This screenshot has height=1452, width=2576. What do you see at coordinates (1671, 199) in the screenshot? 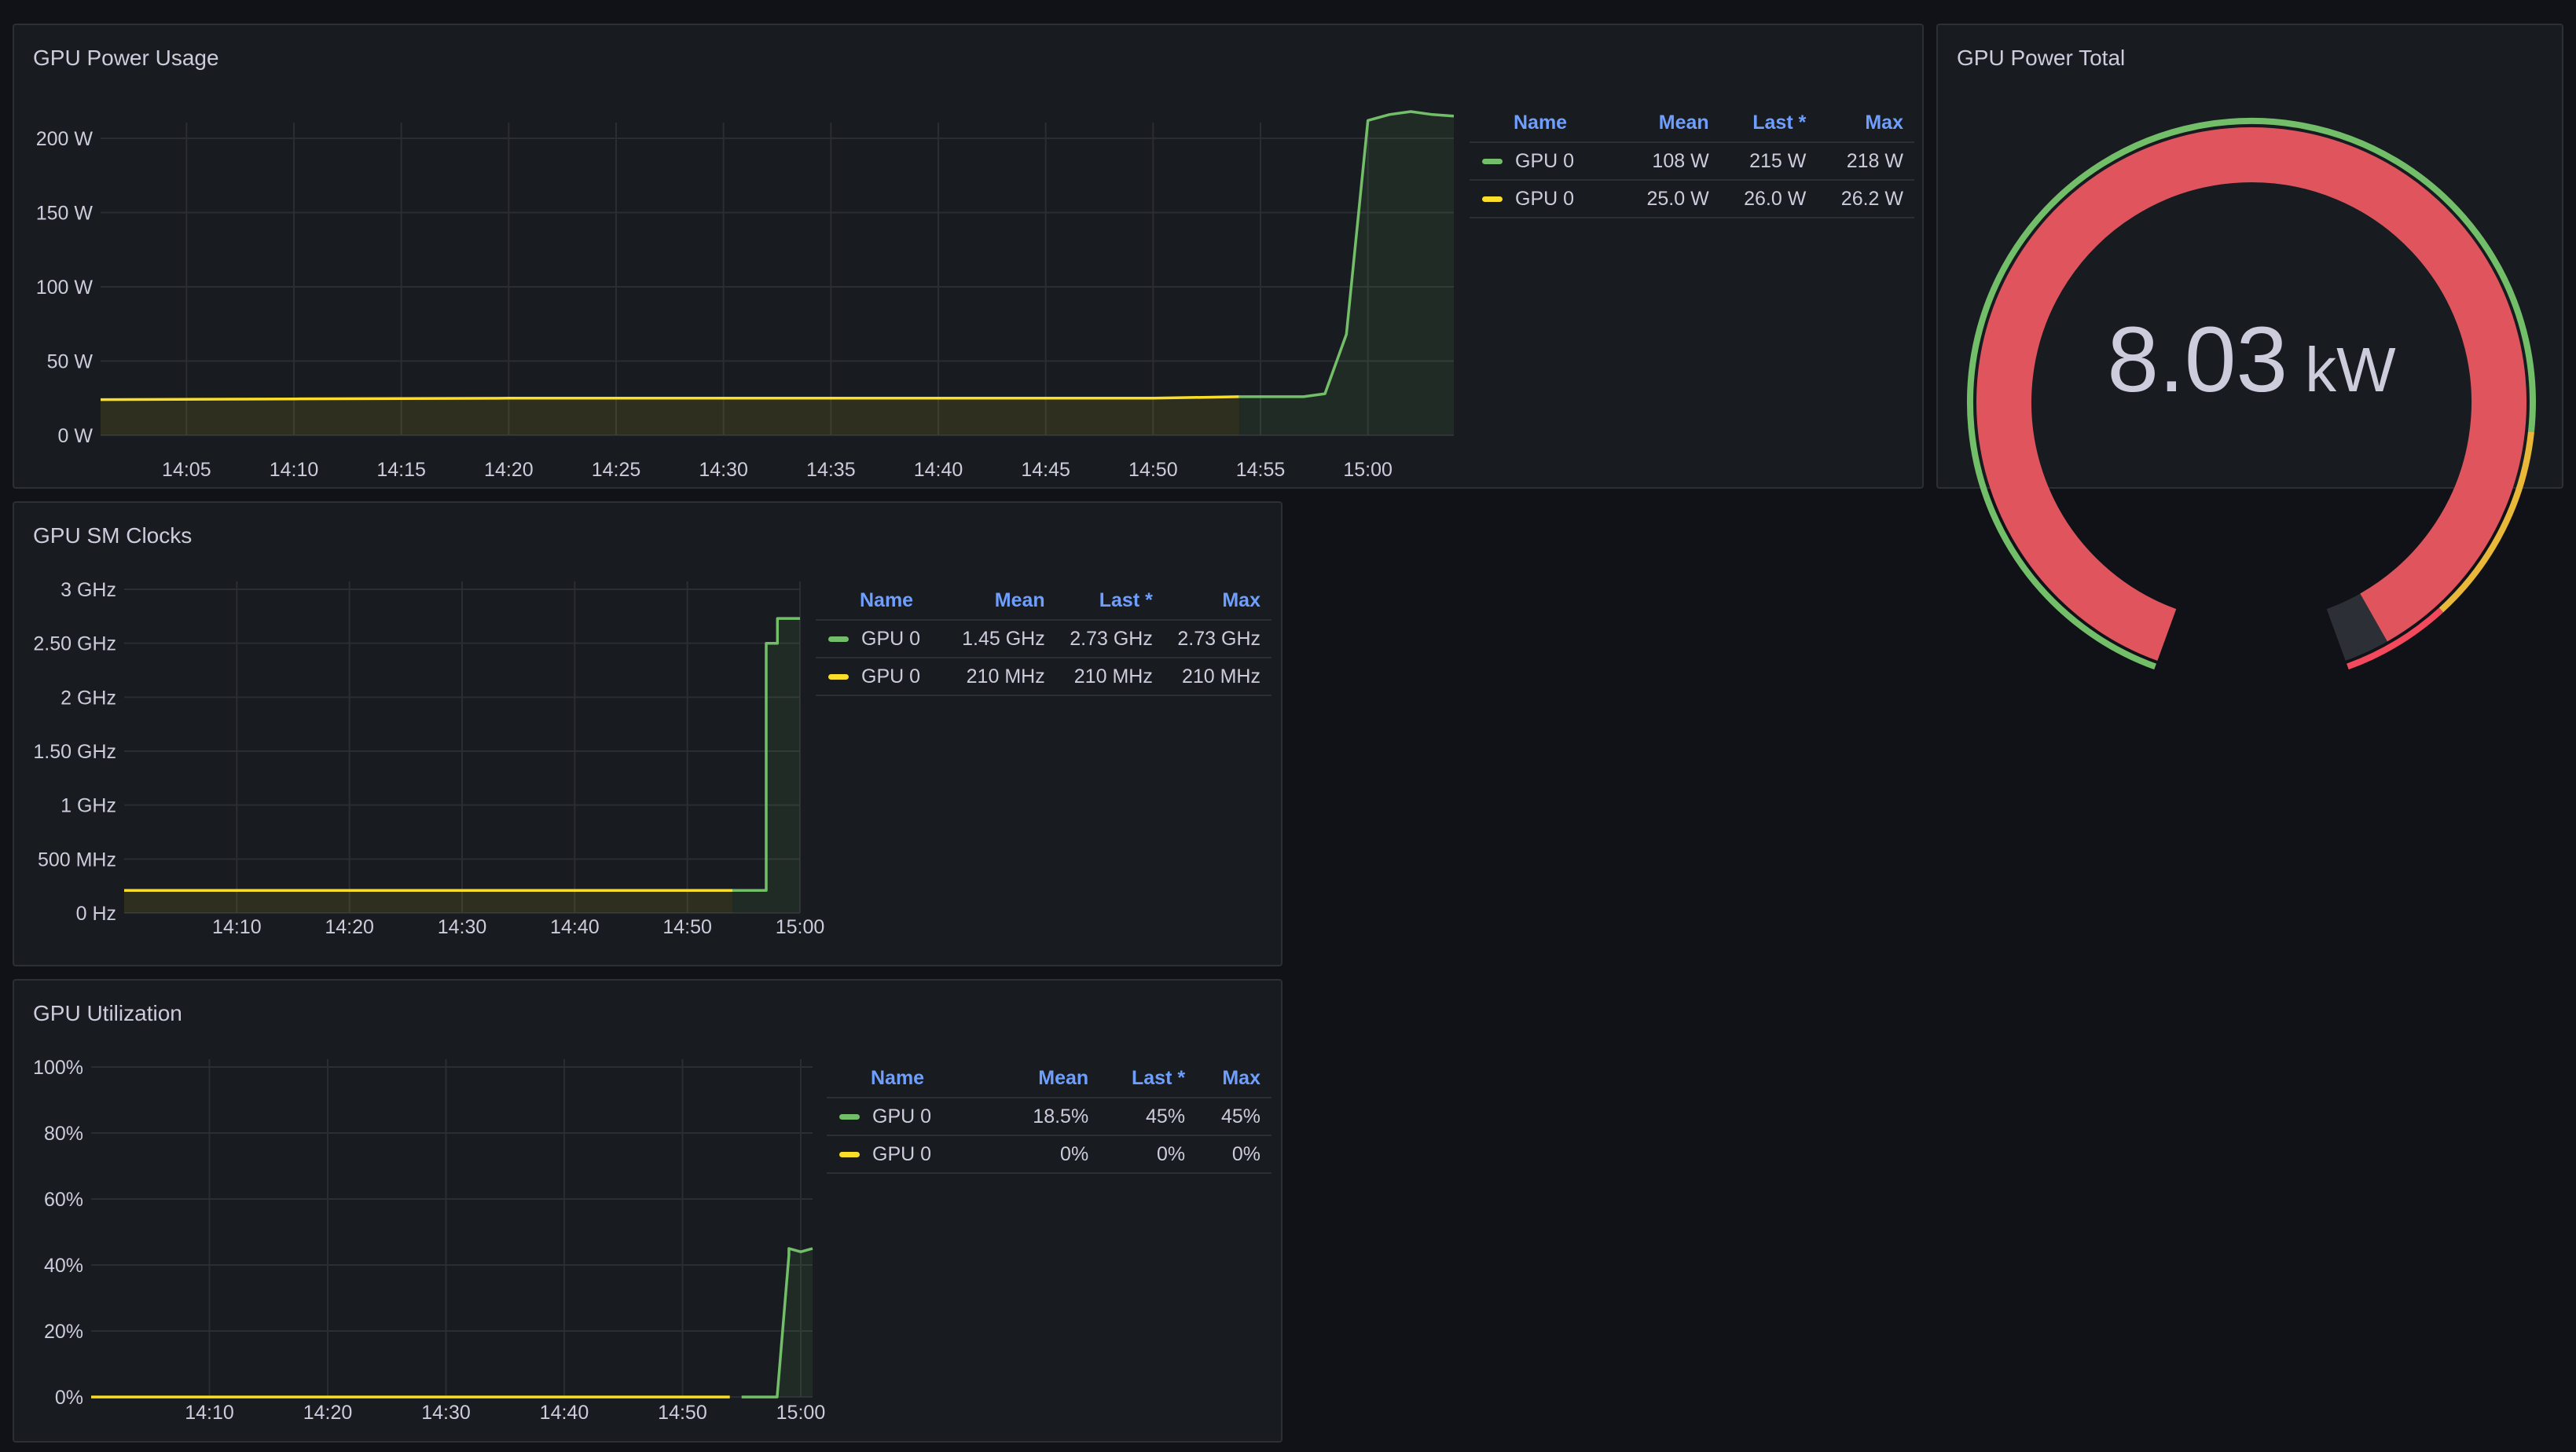
I see `legend-mean: 25.0 W` at bounding box center [1671, 199].